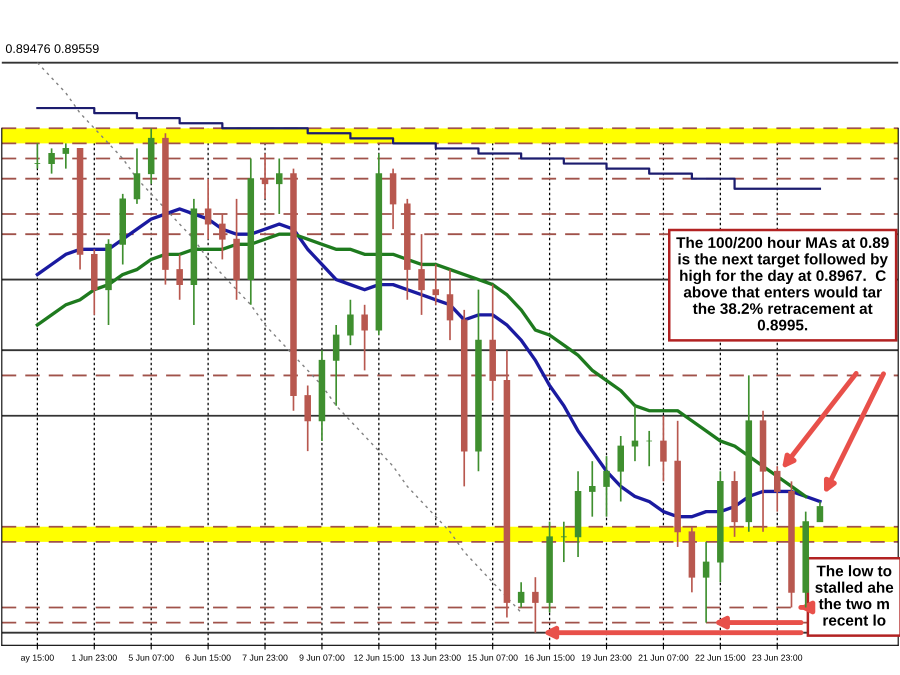 Image resolution: width=900 pixels, height=675 pixels. I want to click on x-tick-label: 12 Jun 15:00, so click(379, 657).